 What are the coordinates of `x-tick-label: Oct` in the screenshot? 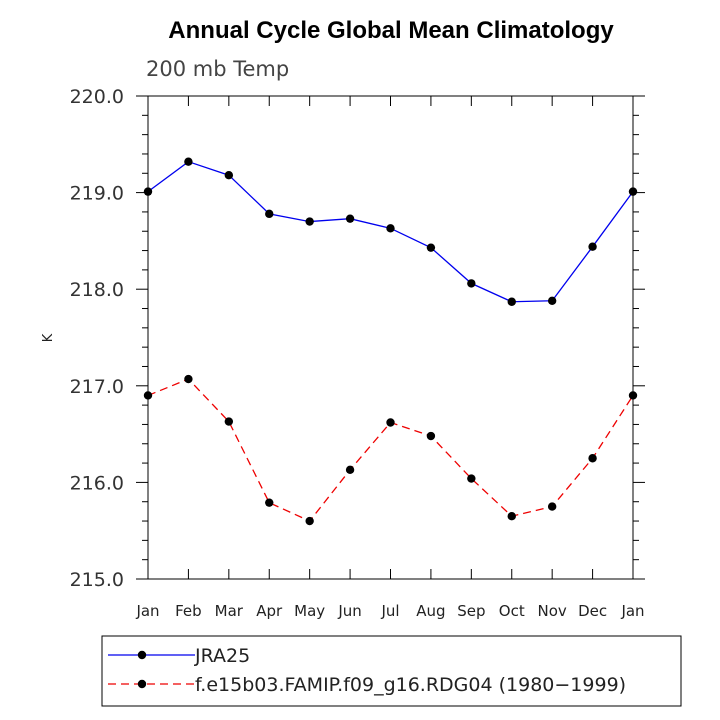 It's located at (512, 611).